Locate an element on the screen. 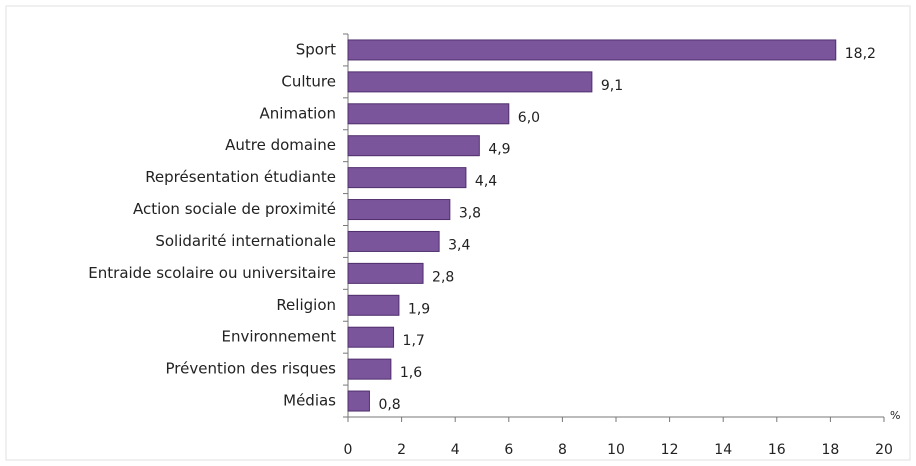 The image size is (916, 466). y-tick-label: Prévention des risques is located at coordinates (250, 369).